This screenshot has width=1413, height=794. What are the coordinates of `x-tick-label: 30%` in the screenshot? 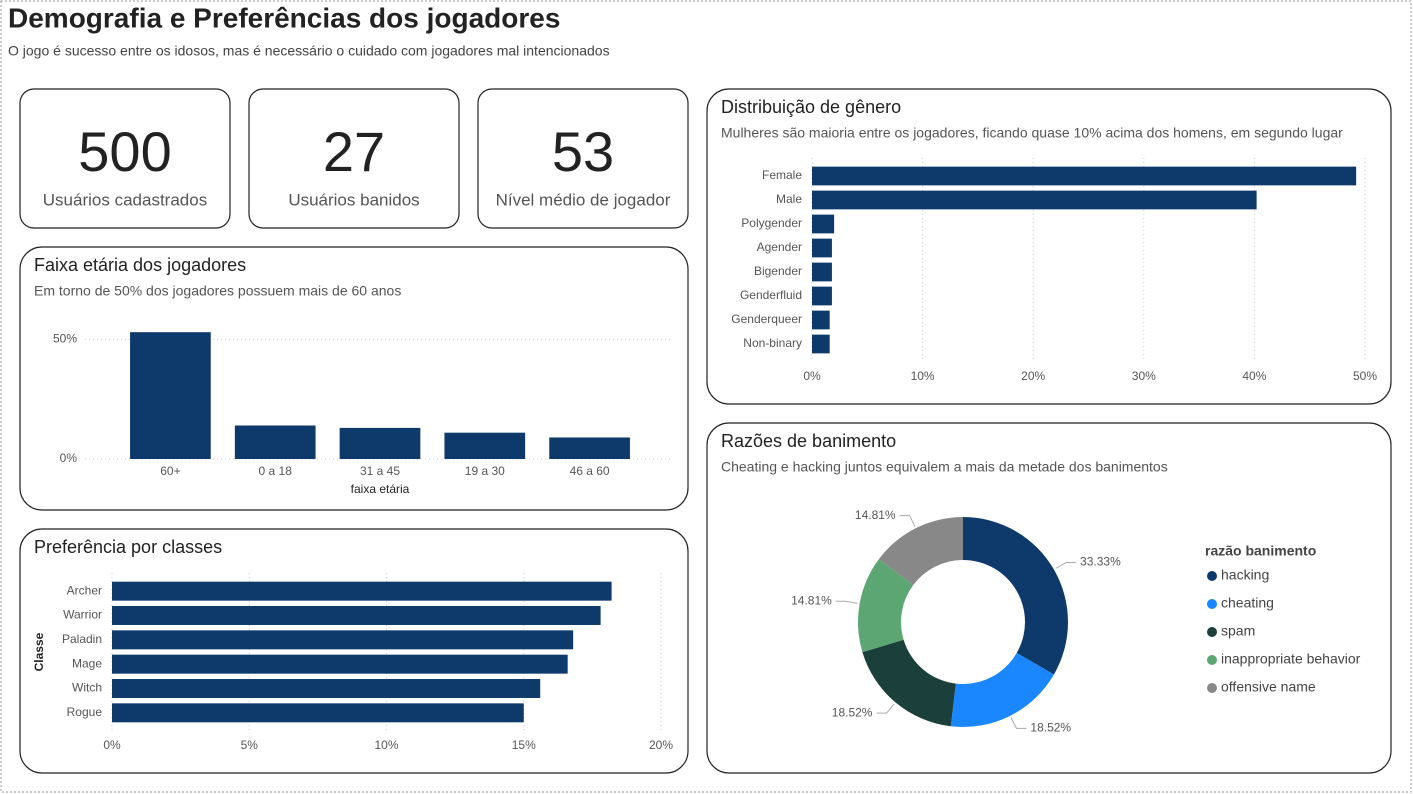 It's located at (1144, 376).